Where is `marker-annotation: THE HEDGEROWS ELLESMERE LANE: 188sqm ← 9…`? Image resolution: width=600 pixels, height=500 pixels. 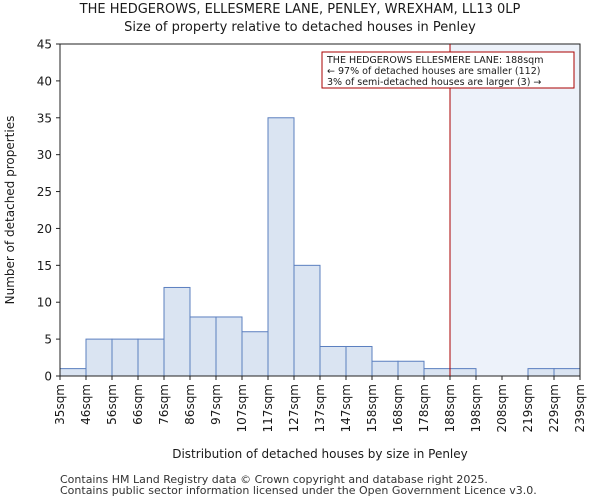
marker-annotation: THE HEDGEROWS ELLESMERE LANE: 188sqm ← 9… is located at coordinates (448, 70).